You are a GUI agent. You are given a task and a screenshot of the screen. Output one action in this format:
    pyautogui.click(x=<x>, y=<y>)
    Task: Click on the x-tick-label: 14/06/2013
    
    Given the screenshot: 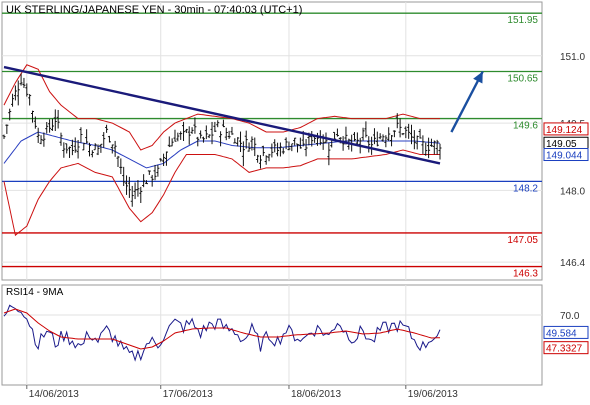 What is the action you would take?
    pyautogui.click(x=54, y=394)
    